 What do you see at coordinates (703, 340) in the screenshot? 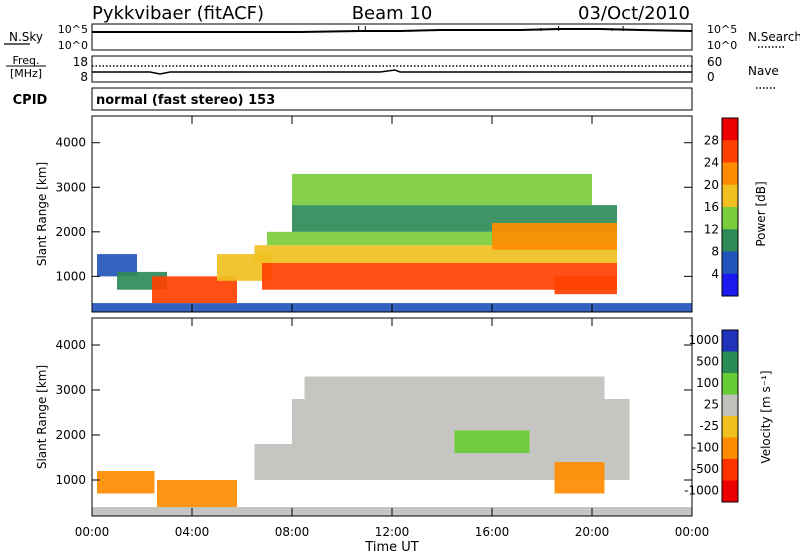
I see `colorbar-tick-label: 1000` at bounding box center [703, 340].